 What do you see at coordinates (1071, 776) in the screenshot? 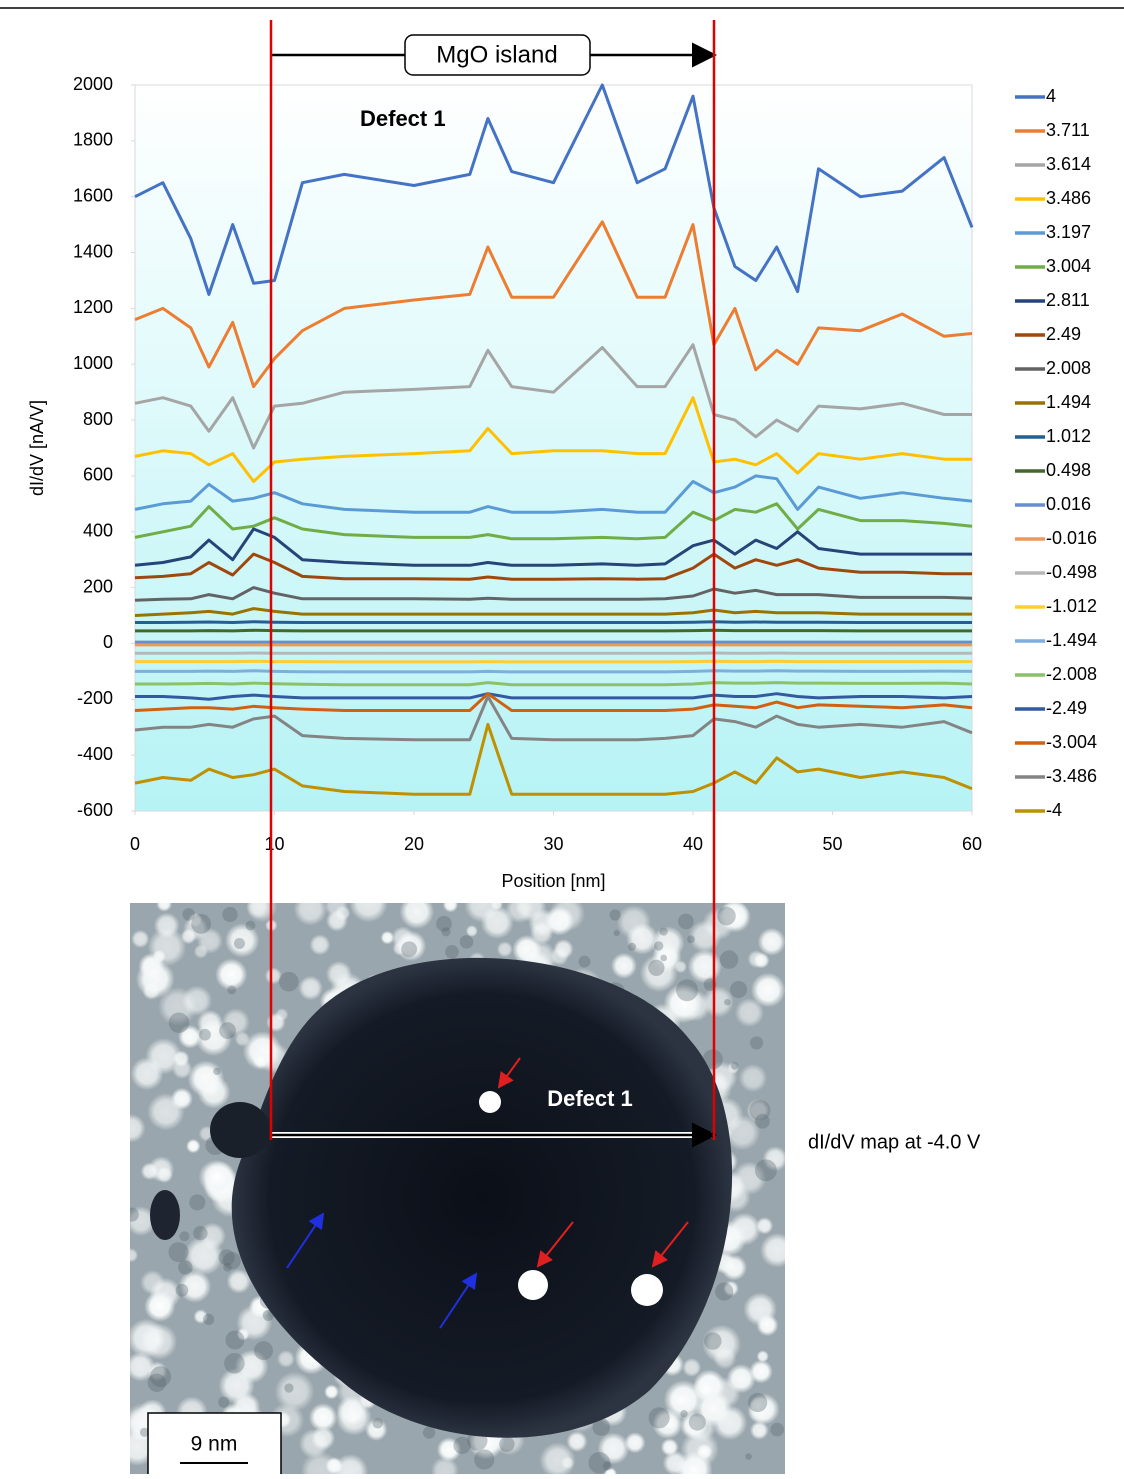
I see `legend-label: -3.486` at bounding box center [1071, 776].